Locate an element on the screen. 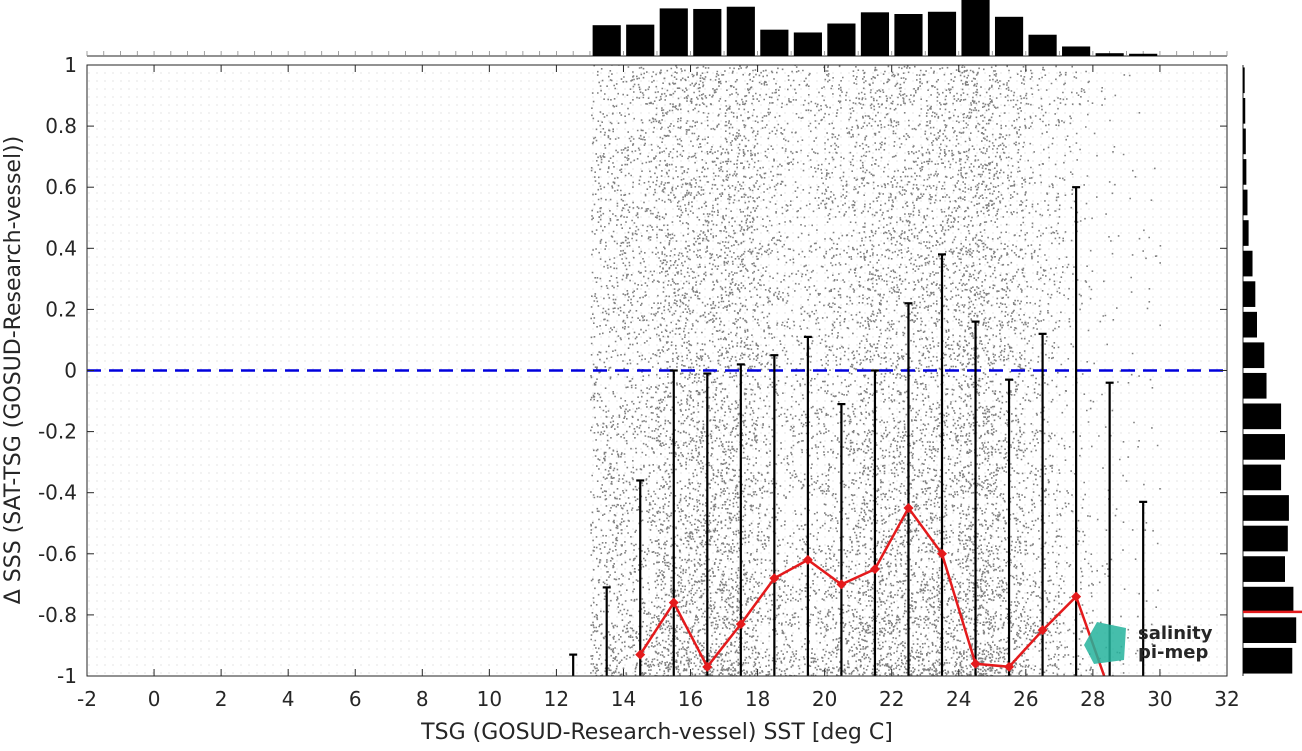 This screenshot has width=1302, height=751. x-axis-title: TSG (GOSUD-Research-vessel) SST [deg C] is located at coordinates (656, 732).